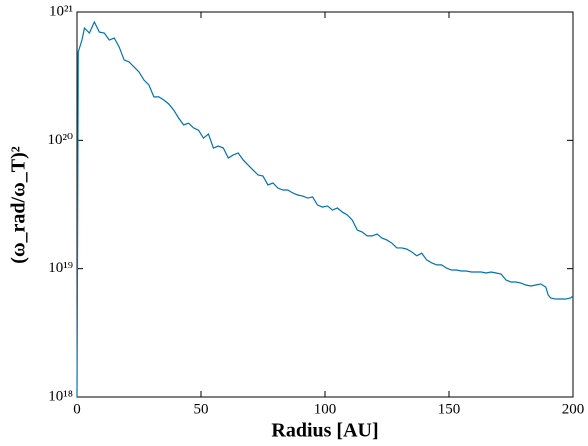 The image size is (588, 446). I want to click on x-tick-label: 150, so click(449, 409).